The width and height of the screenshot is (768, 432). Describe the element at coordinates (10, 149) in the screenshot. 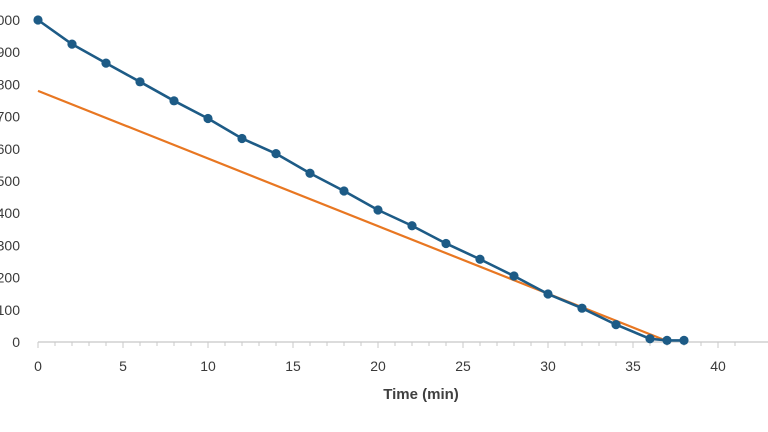

I see `y-tick-label: 600` at that location.